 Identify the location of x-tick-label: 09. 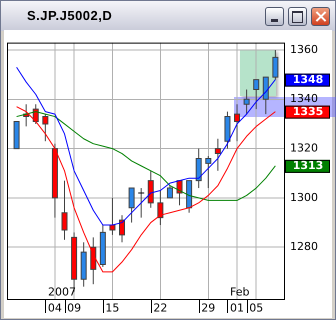
(74, 307).